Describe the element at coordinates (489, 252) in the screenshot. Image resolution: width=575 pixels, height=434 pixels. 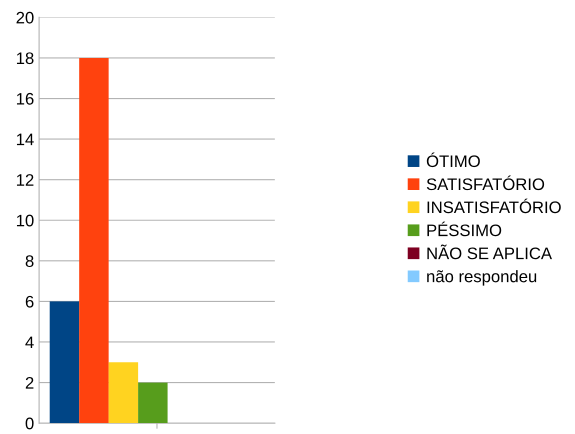
I see `legend-label: NÃO SE APLICA` at that location.